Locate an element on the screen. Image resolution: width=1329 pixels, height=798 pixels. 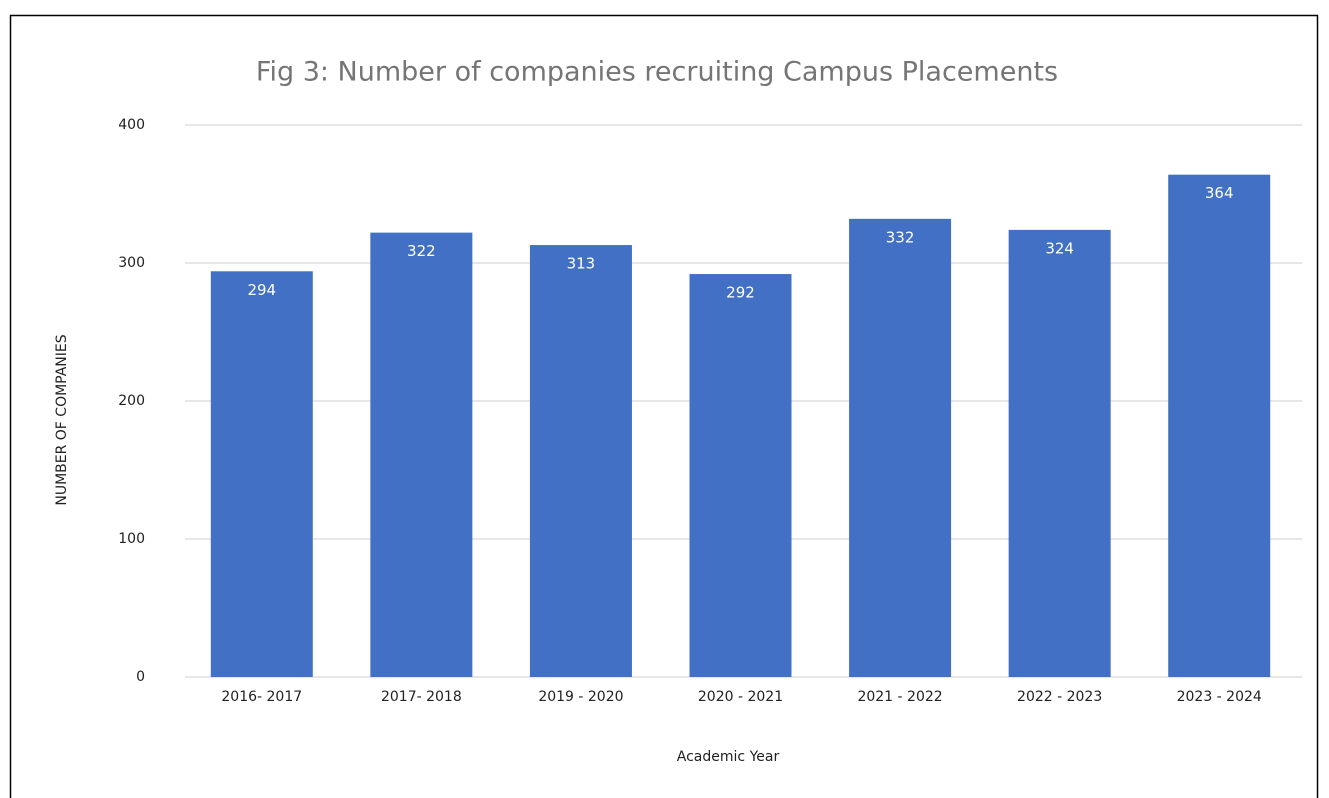
x-axis-title: Academic Year is located at coordinates (728, 757).